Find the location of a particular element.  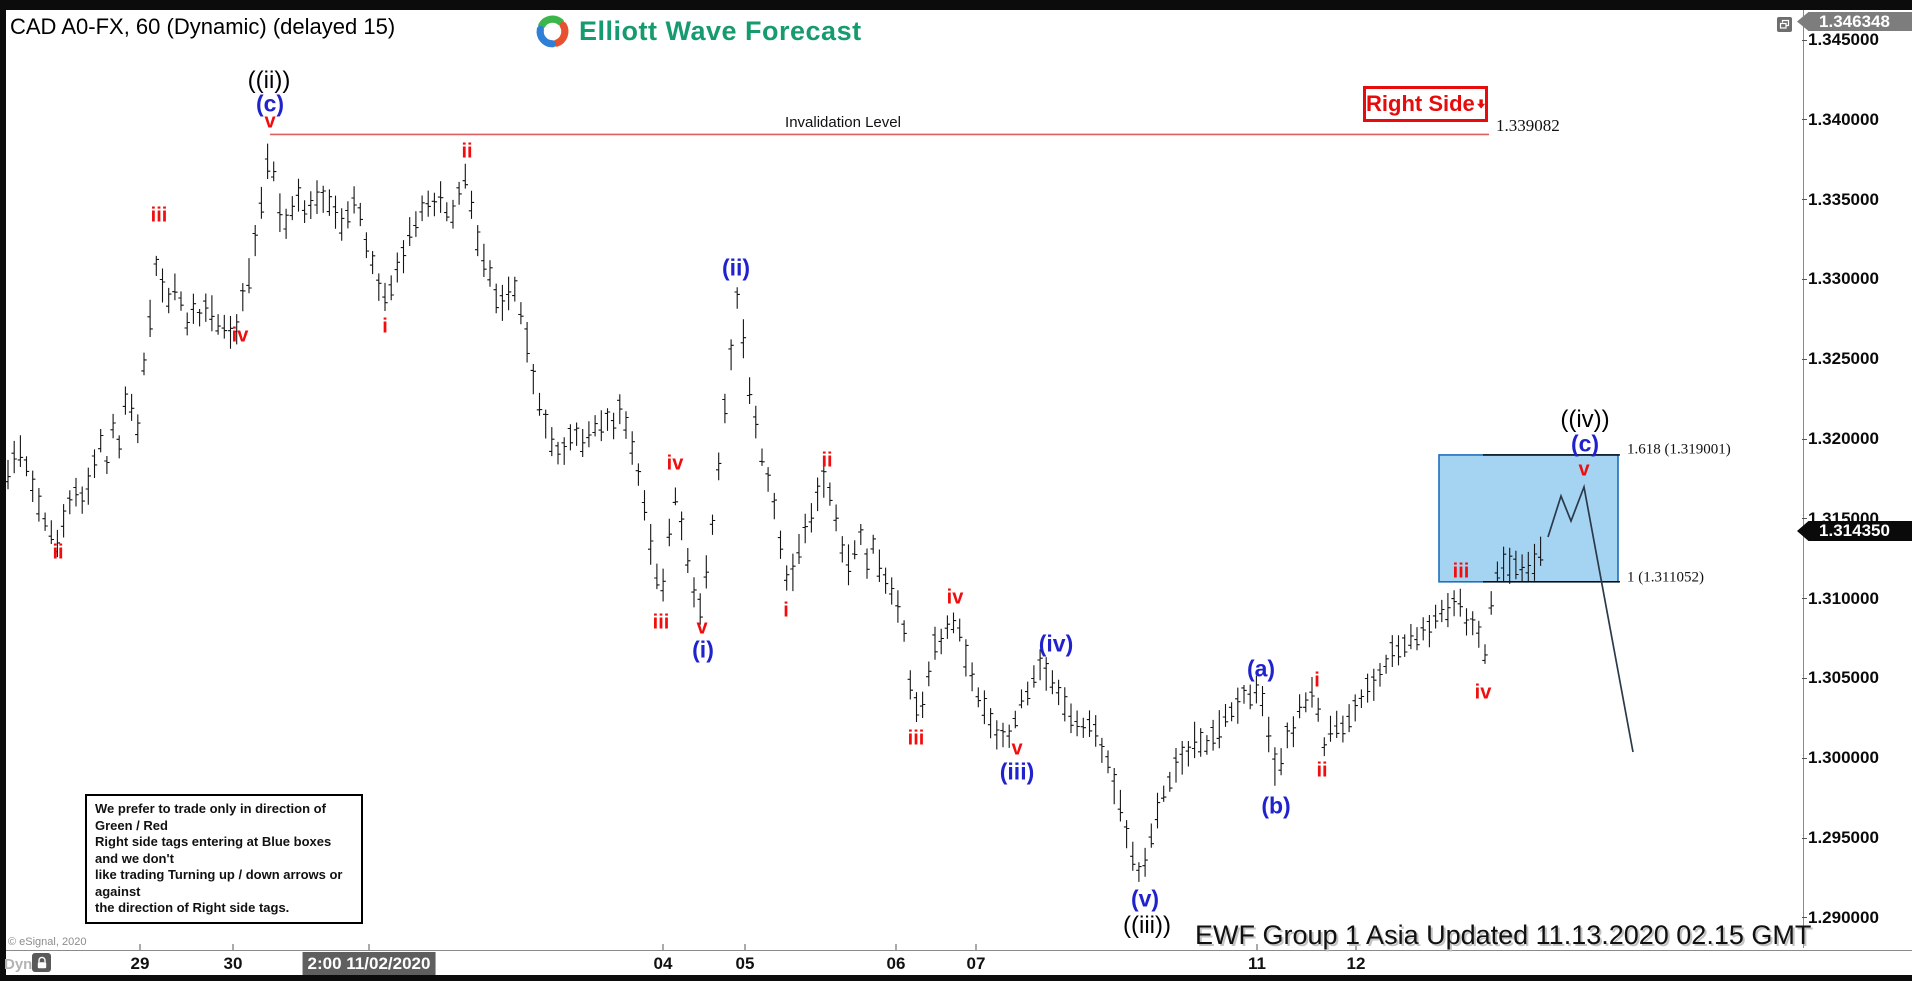

price-axis-label: 1.300000 is located at coordinates (1843, 758).